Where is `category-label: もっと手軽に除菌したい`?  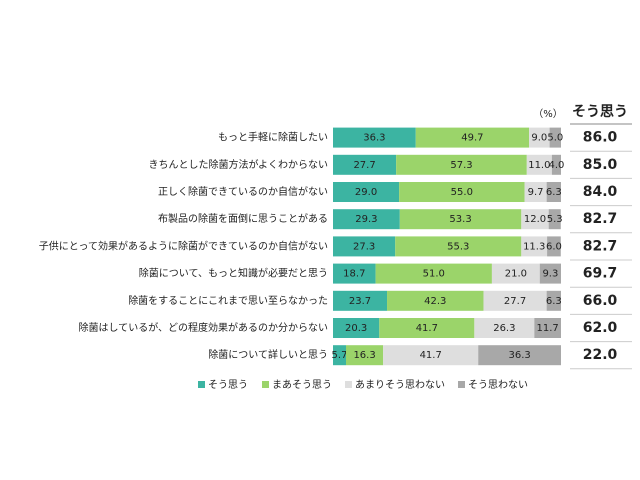
category-label: もっと手軽に除菌したい is located at coordinates (273, 137).